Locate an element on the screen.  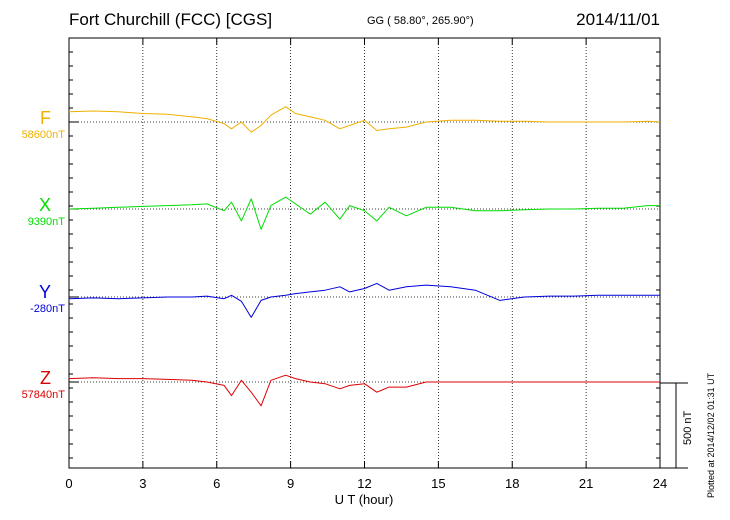
x-tick-labels: 0 3 6 9 12 15 18 21 24 is located at coordinates (366, 483).